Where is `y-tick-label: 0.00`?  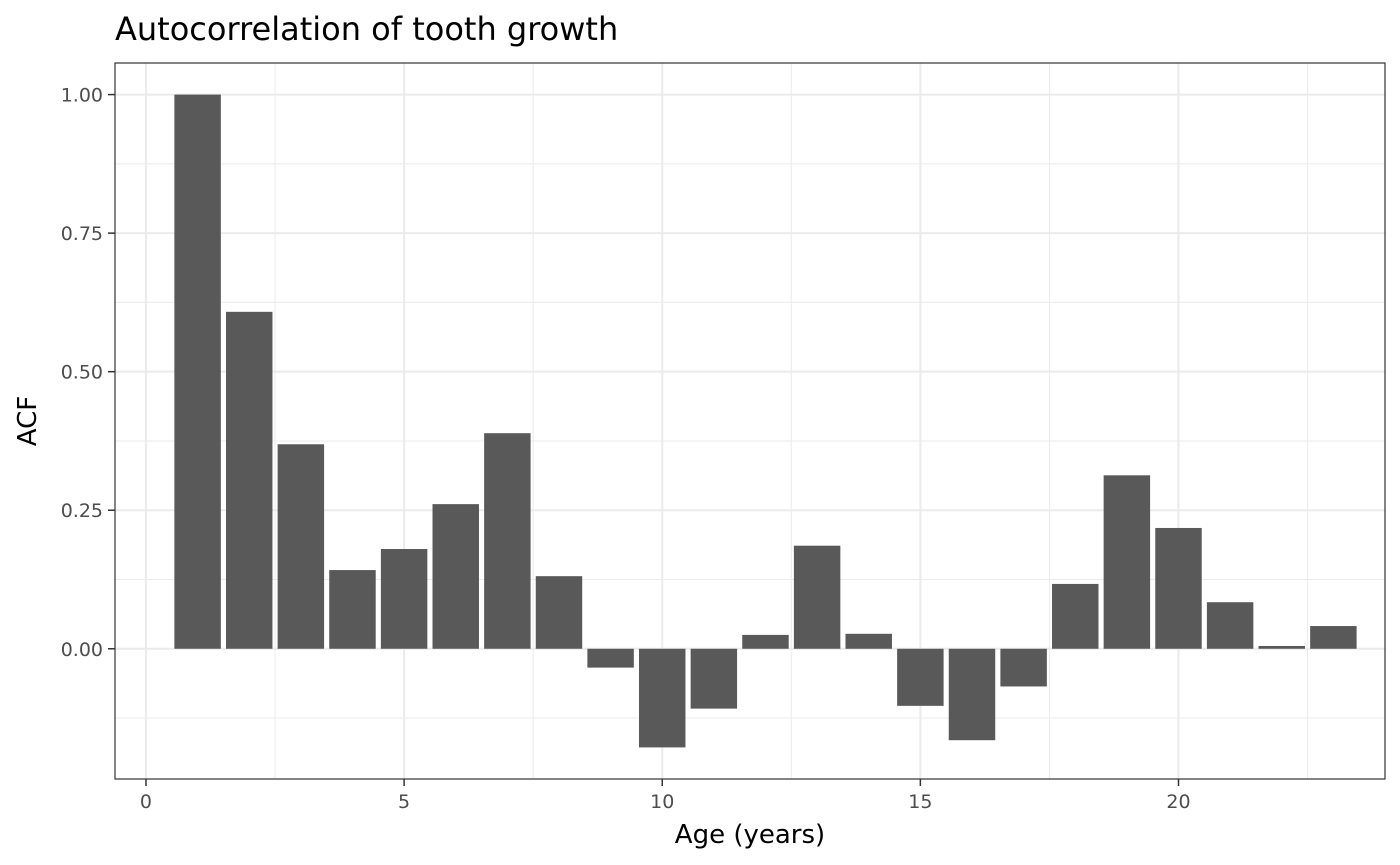 y-tick-label: 0.00 is located at coordinates (82, 650).